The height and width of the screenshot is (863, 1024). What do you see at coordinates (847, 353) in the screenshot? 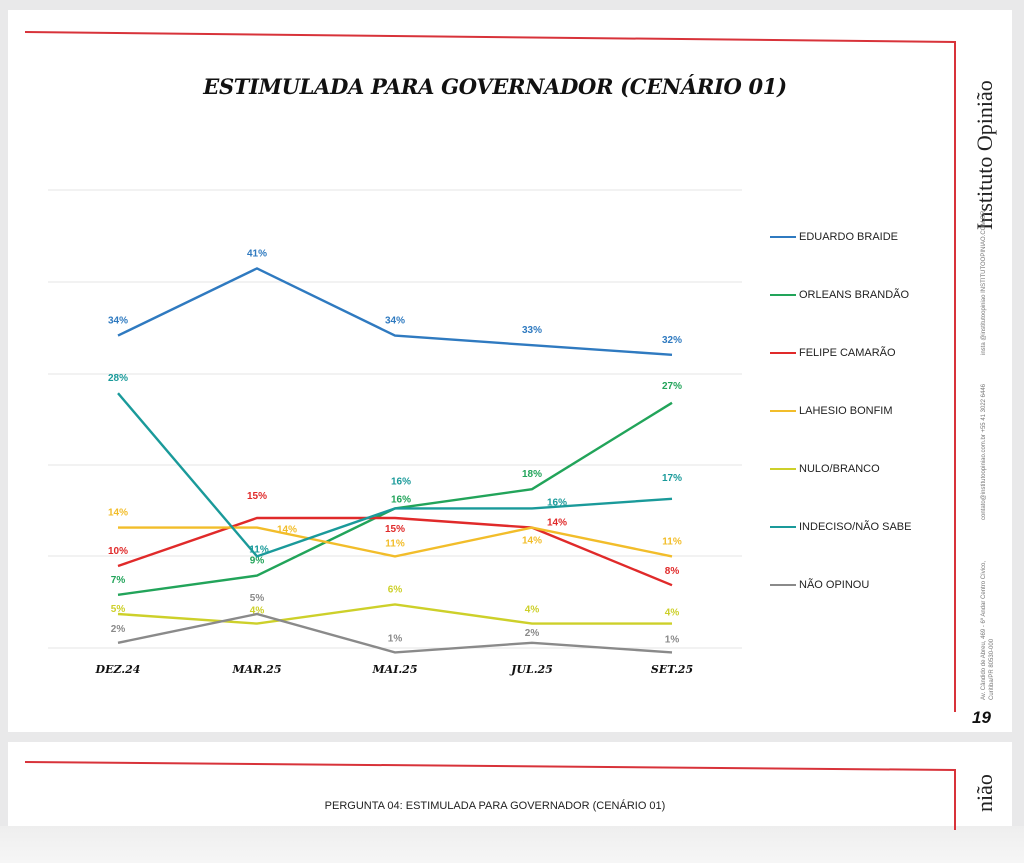
I see `legend-label: FELIPE CAMARÃO` at bounding box center [847, 353].